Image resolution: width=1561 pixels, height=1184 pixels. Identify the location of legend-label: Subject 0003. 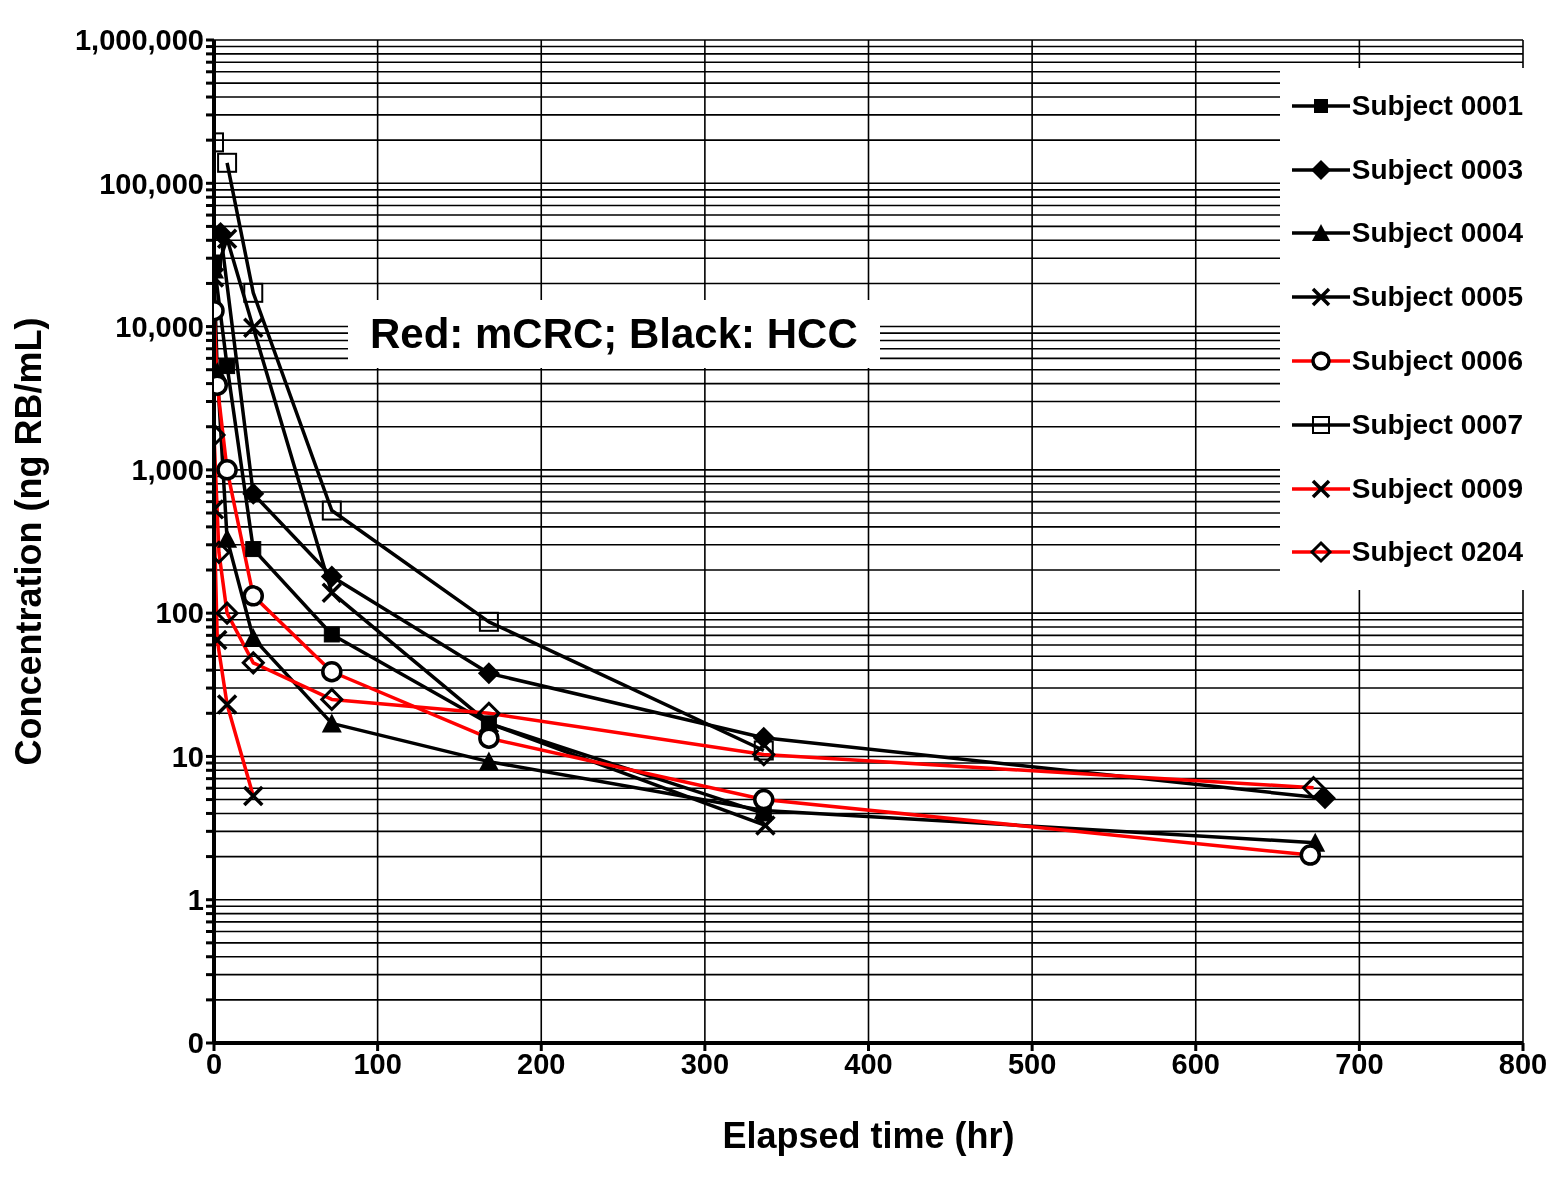
(1437, 169).